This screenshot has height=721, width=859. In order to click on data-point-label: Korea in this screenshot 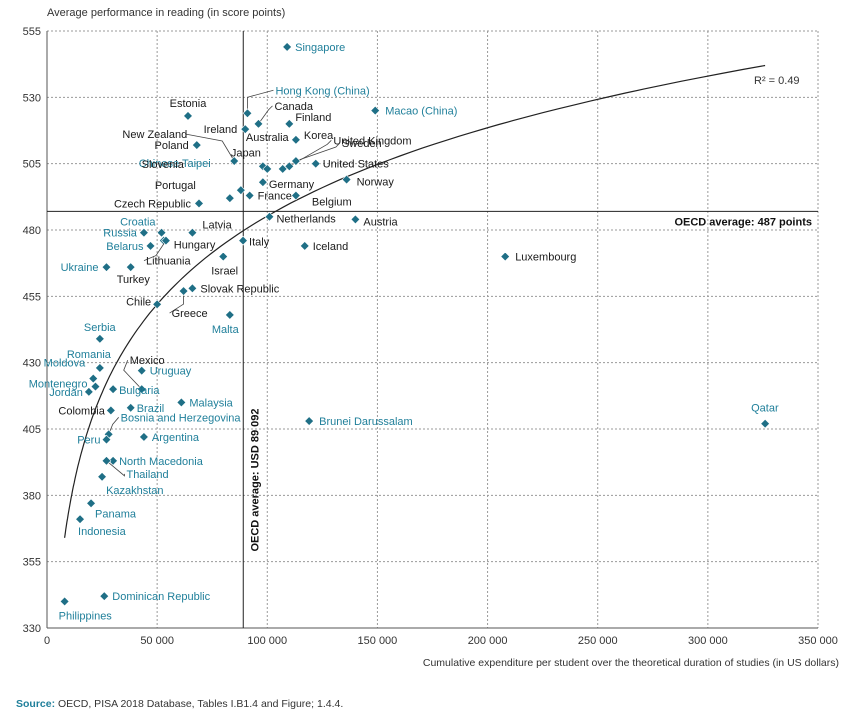, I will do `click(319, 136)`.